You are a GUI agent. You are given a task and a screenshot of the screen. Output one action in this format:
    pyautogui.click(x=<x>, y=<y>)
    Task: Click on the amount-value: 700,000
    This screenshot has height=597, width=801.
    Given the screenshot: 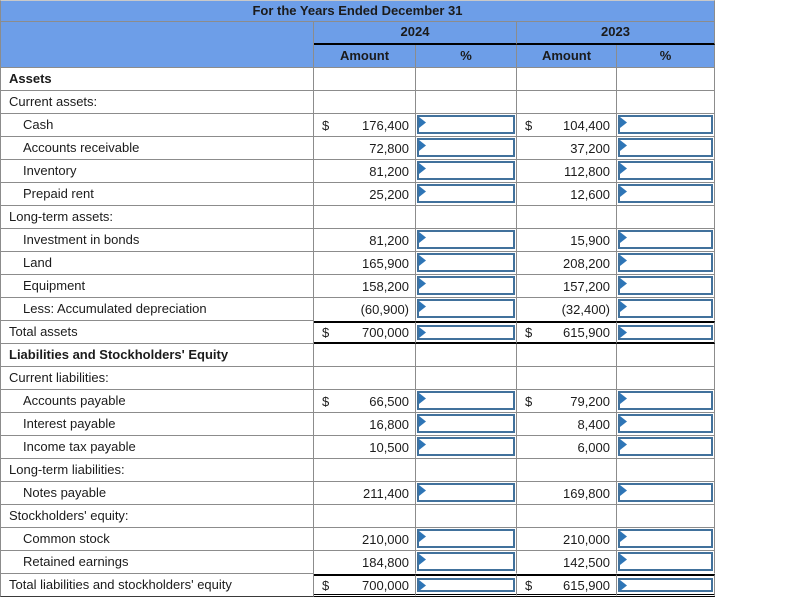 What is the action you would take?
    pyautogui.click(x=385, y=585)
    